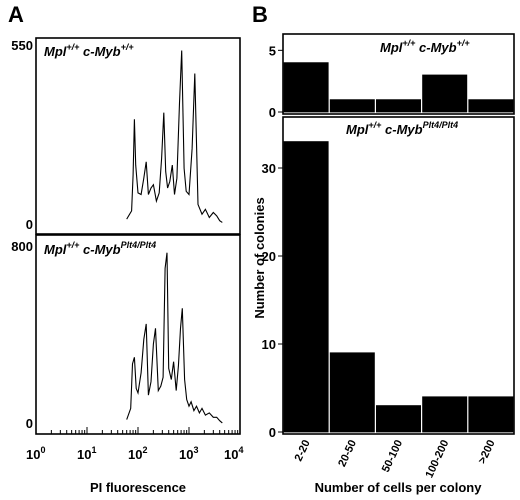 This screenshot has height=500, width=520. I want to click on category-label: >200, so click(486, 452).